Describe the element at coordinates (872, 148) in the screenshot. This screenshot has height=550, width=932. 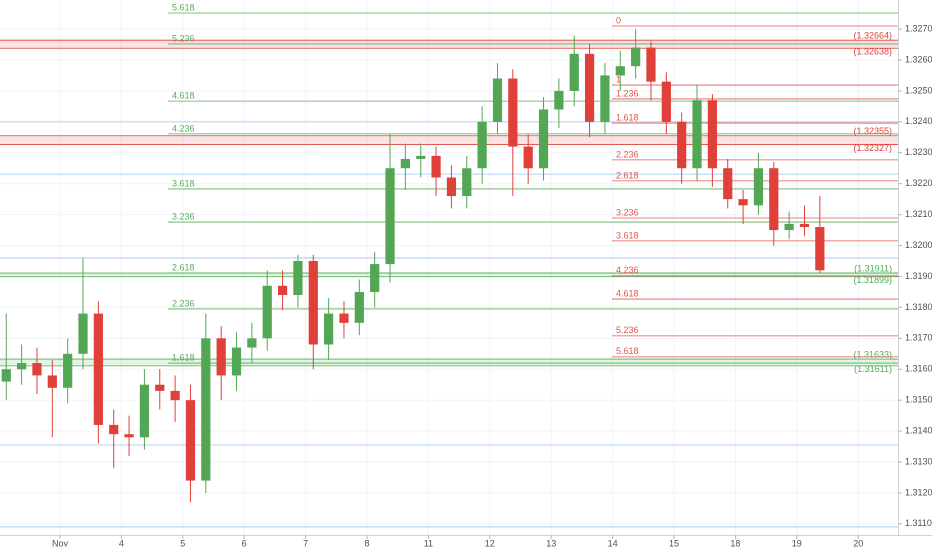
I see `price-tag: (1.32327)` at that location.